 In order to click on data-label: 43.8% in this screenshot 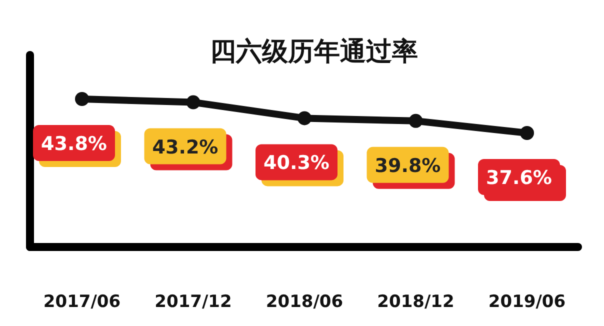, I will do `click(74, 144)`.